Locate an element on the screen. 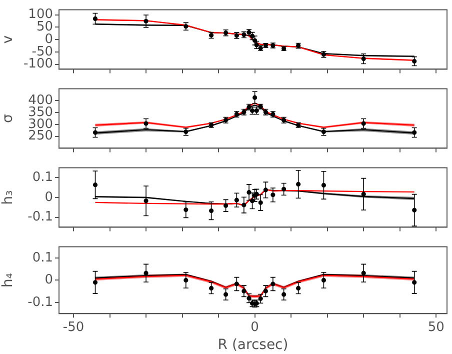 This screenshot has width=452, height=354. y-axis-title: σ is located at coordinates (8, 118).